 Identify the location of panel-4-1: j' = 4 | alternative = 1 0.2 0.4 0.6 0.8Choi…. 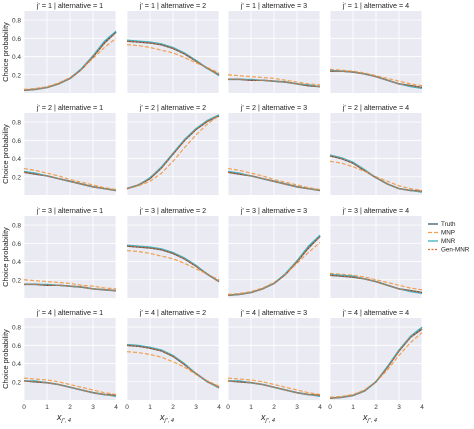
(59, 366).